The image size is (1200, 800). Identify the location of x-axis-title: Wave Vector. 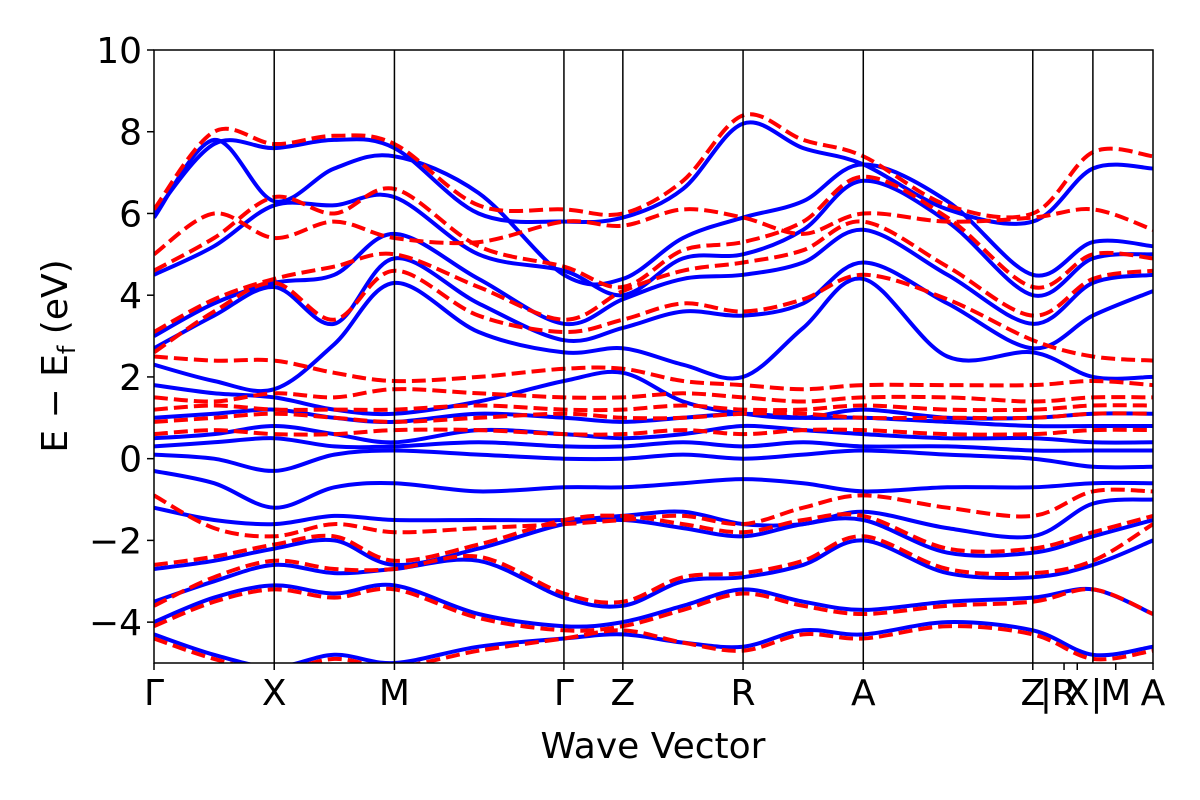
(653, 746).